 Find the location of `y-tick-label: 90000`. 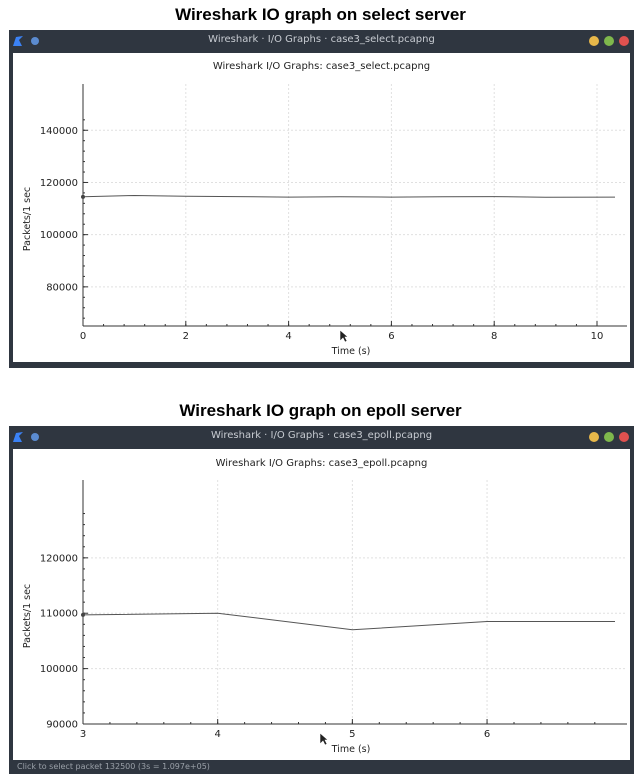

y-tick-label: 90000 is located at coordinates (62, 725).